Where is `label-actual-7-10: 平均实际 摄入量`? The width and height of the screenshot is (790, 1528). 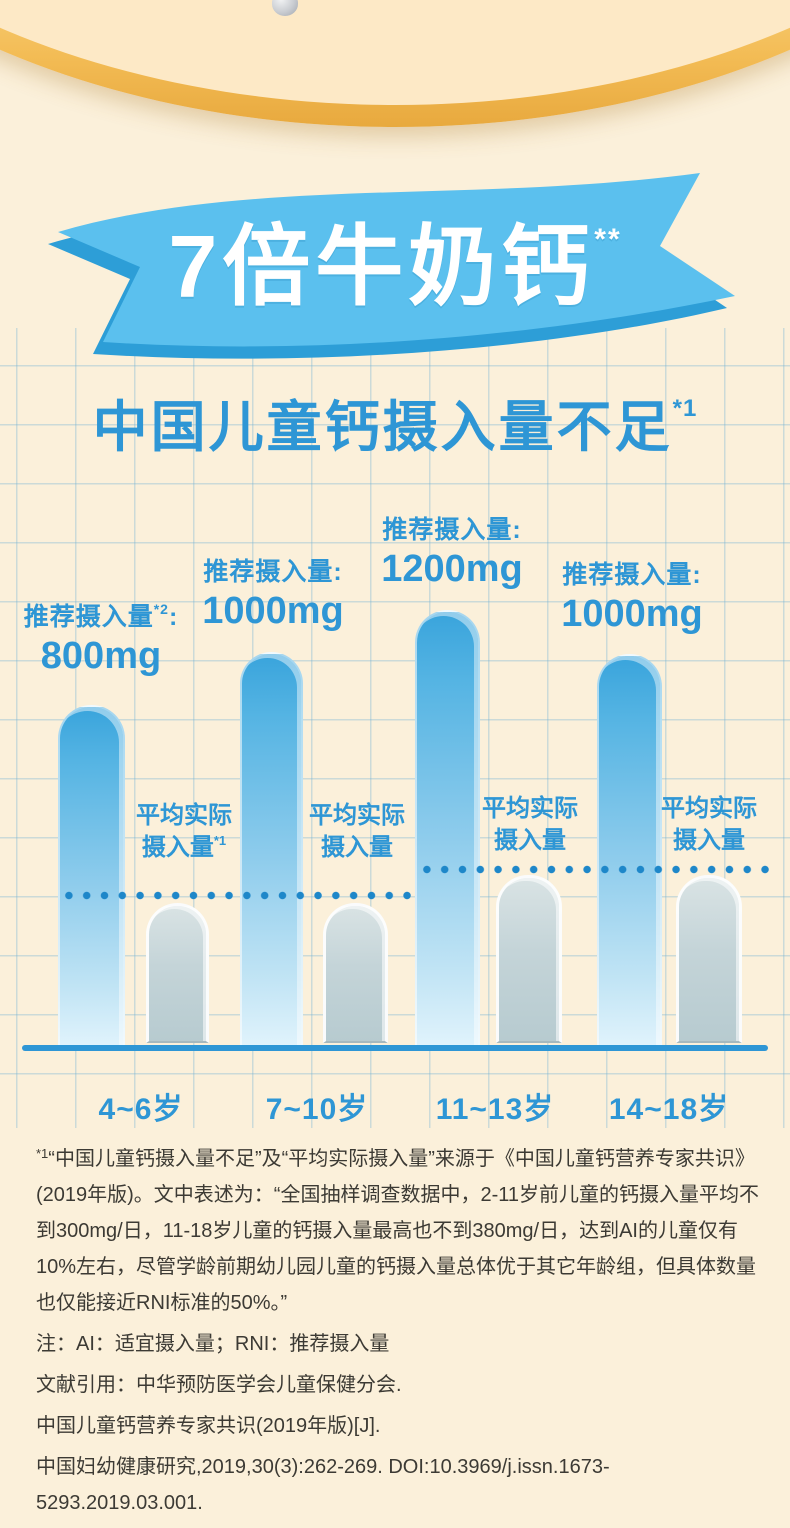
label-actual-7-10: 平均实际 摄入量 is located at coordinates (357, 832).